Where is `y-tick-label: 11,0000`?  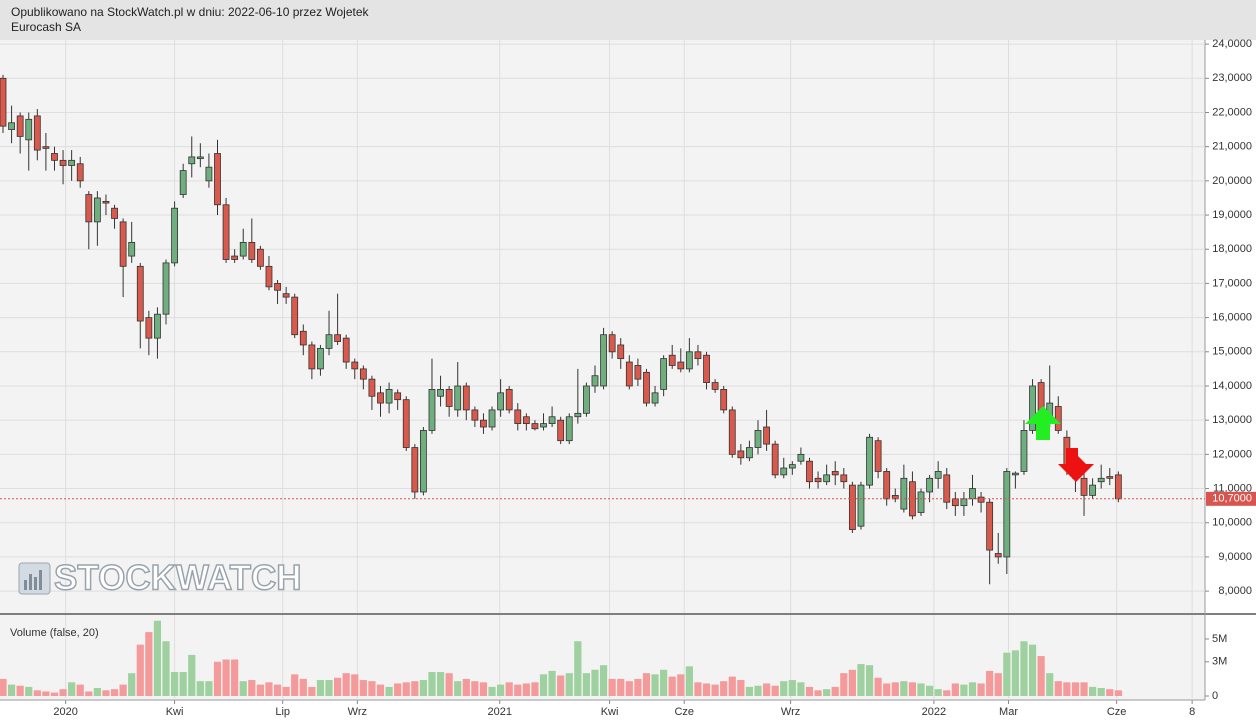 y-tick-label: 11,0000 is located at coordinates (1232, 488).